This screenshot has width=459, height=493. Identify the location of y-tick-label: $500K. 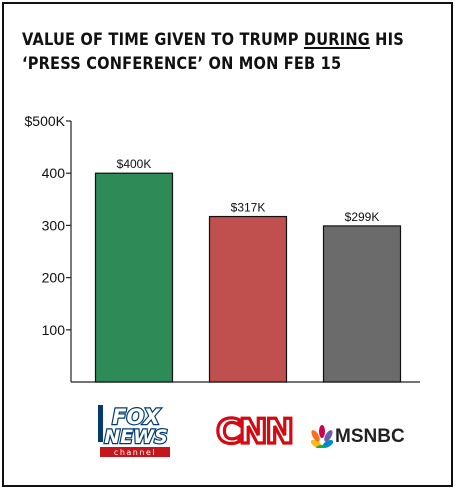
(45, 121).